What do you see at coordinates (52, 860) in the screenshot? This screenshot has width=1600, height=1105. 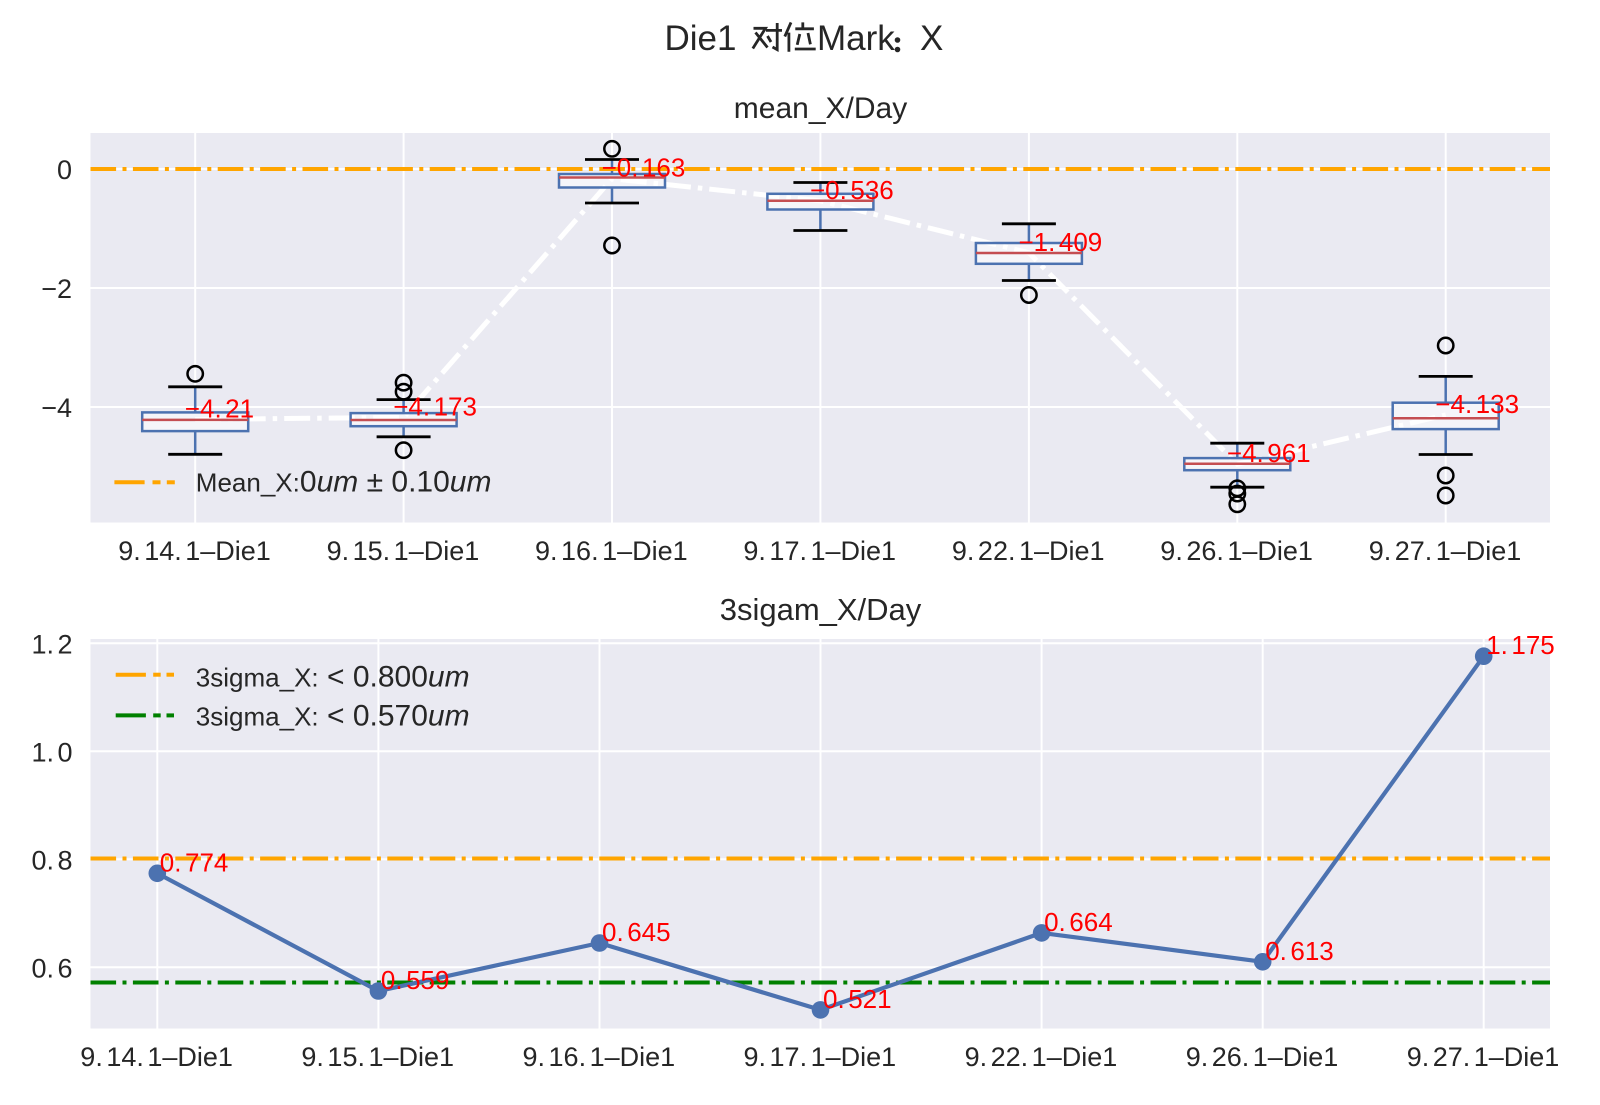 I see `svg-text:0.8: 0. 8` at bounding box center [52, 860].